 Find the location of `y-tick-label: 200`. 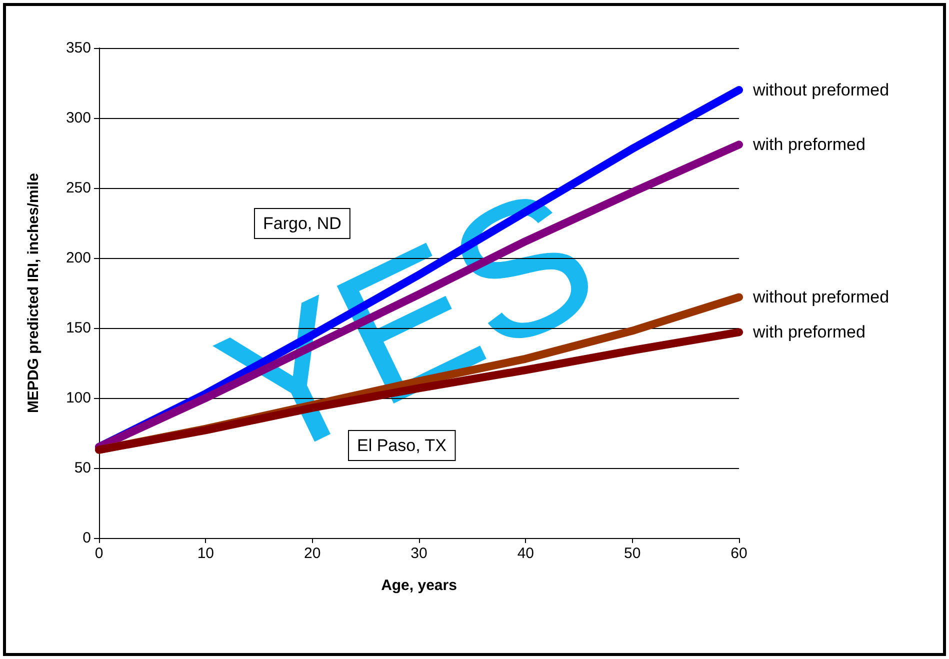

y-tick-label: 200 is located at coordinates (78, 258).